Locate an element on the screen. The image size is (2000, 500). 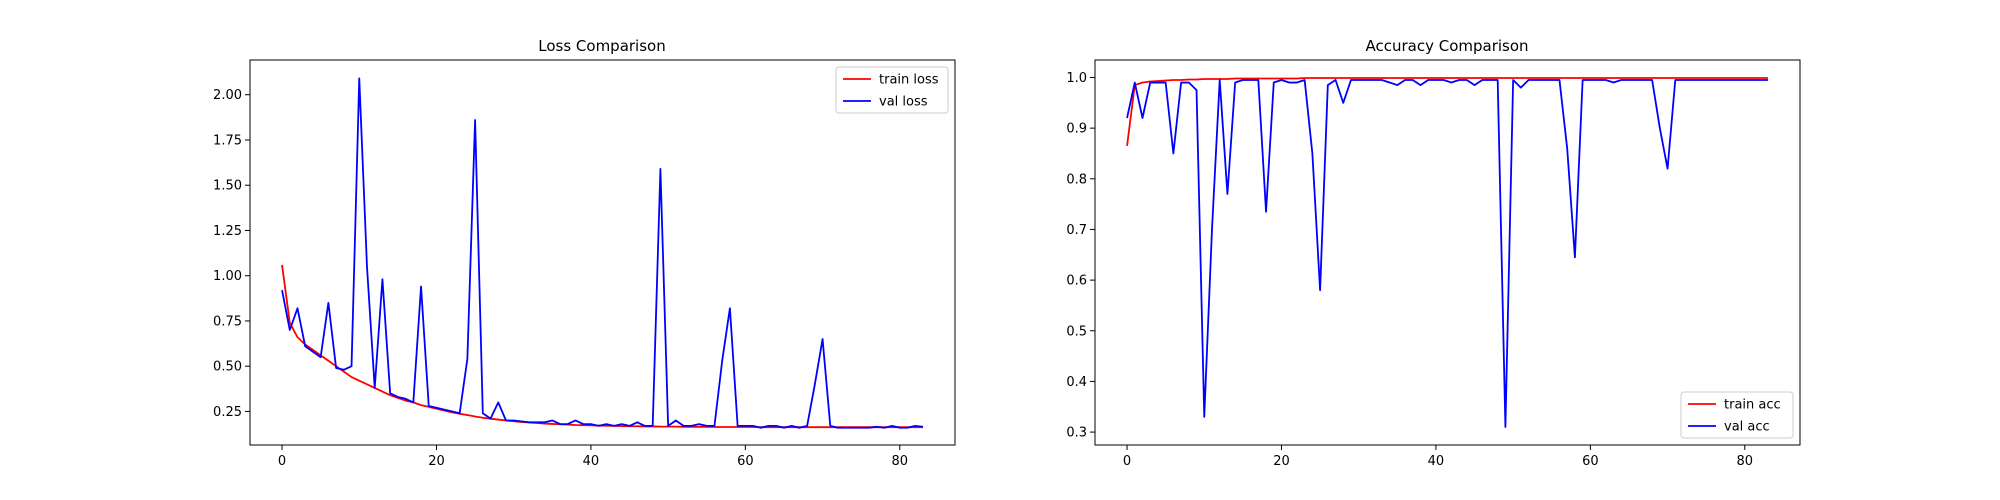
accuracy-y-tick-label: 0.7 is located at coordinates (1076, 230).